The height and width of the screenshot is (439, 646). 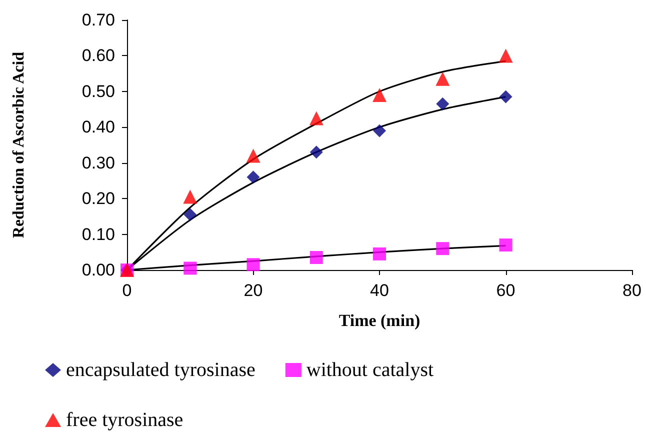 What do you see at coordinates (98, 162) in the screenshot?
I see `y-tick-label: 0.30` at bounding box center [98, 162].